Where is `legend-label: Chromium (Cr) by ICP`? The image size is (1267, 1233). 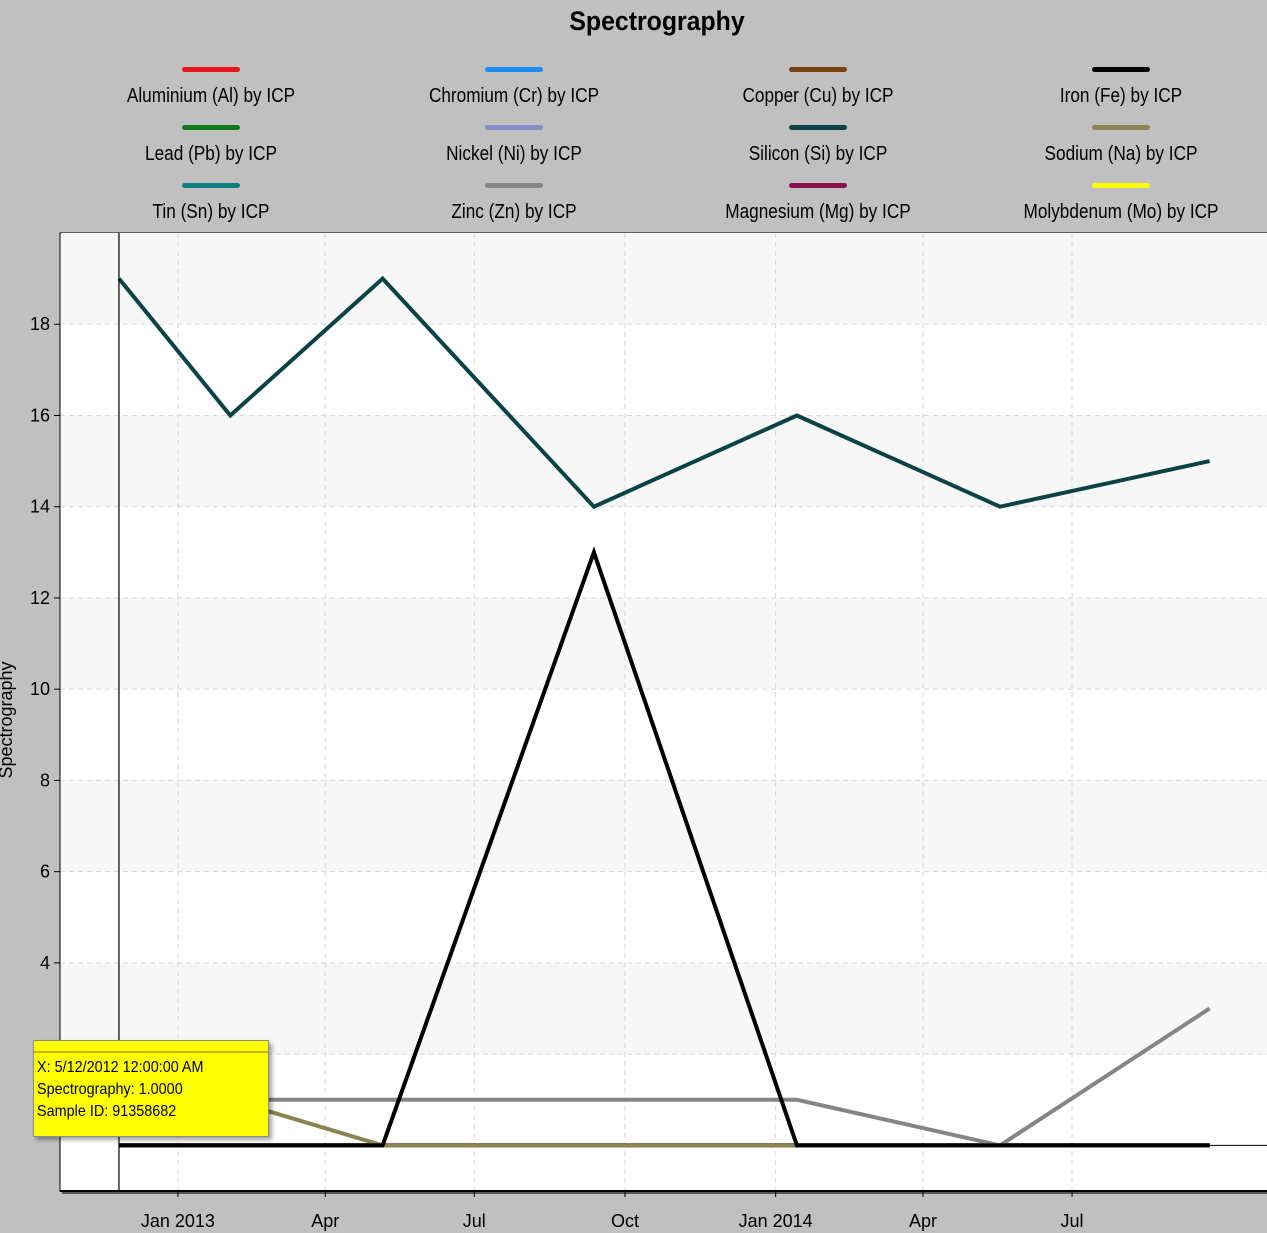 legend-label: Chromium (Cr) by ICP is located at coordinates (514, 96).